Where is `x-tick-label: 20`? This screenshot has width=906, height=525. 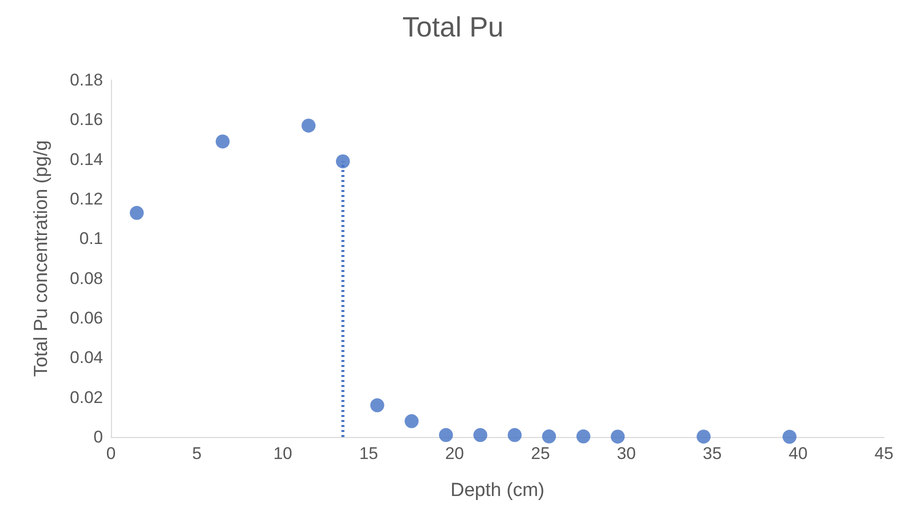 x-tick-label: 20 is located at coordinates (454, 453).